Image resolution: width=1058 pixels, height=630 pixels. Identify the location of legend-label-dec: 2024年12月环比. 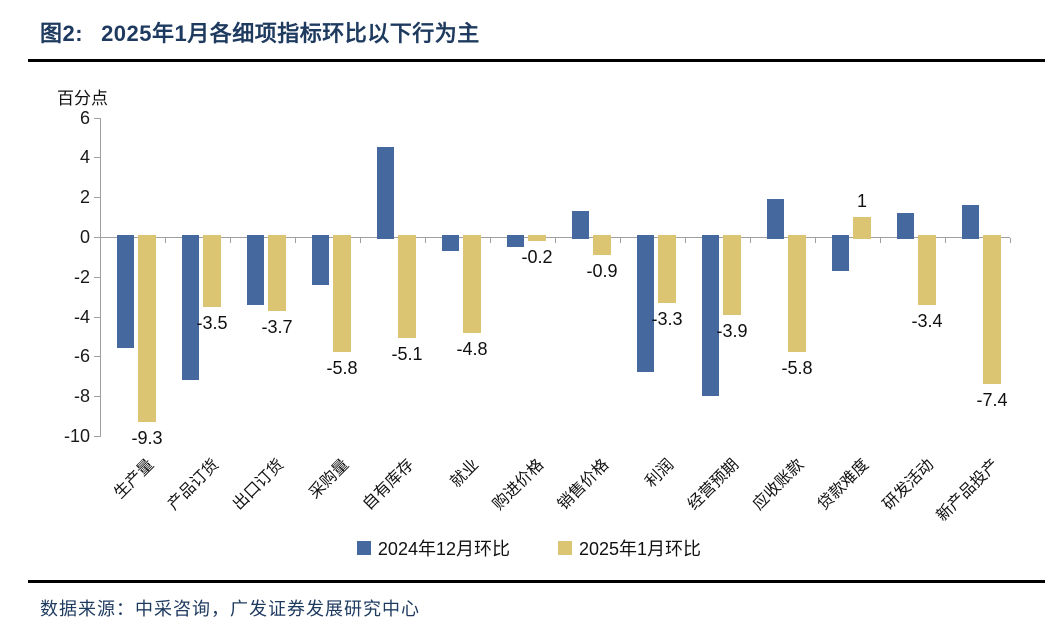
(443, 549).